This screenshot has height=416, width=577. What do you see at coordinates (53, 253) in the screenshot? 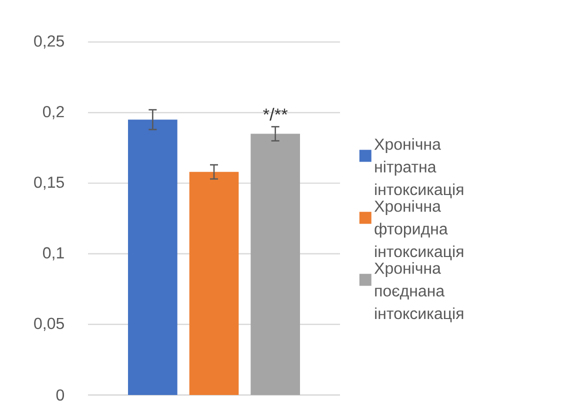
I see `y-tick-label: 0,1` at bounding box center [53, 253].